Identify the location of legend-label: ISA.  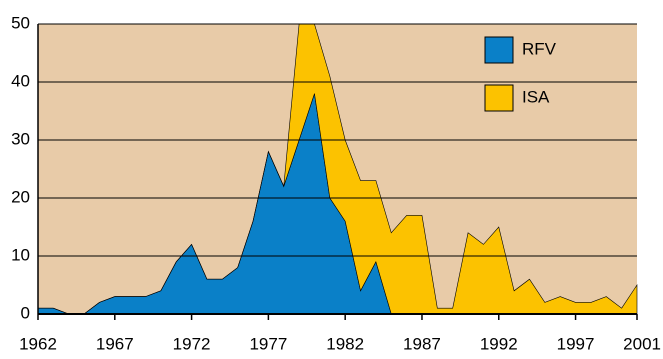
(536, 96).